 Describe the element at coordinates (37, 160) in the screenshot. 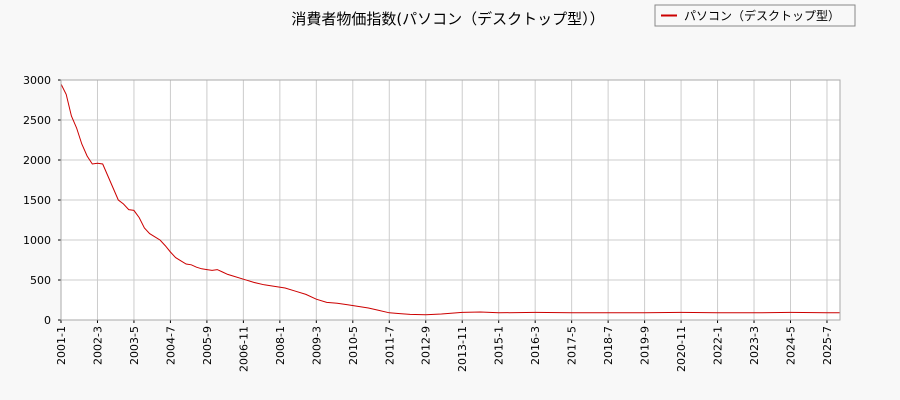

I see `y-tick-label: 2000` at that location.